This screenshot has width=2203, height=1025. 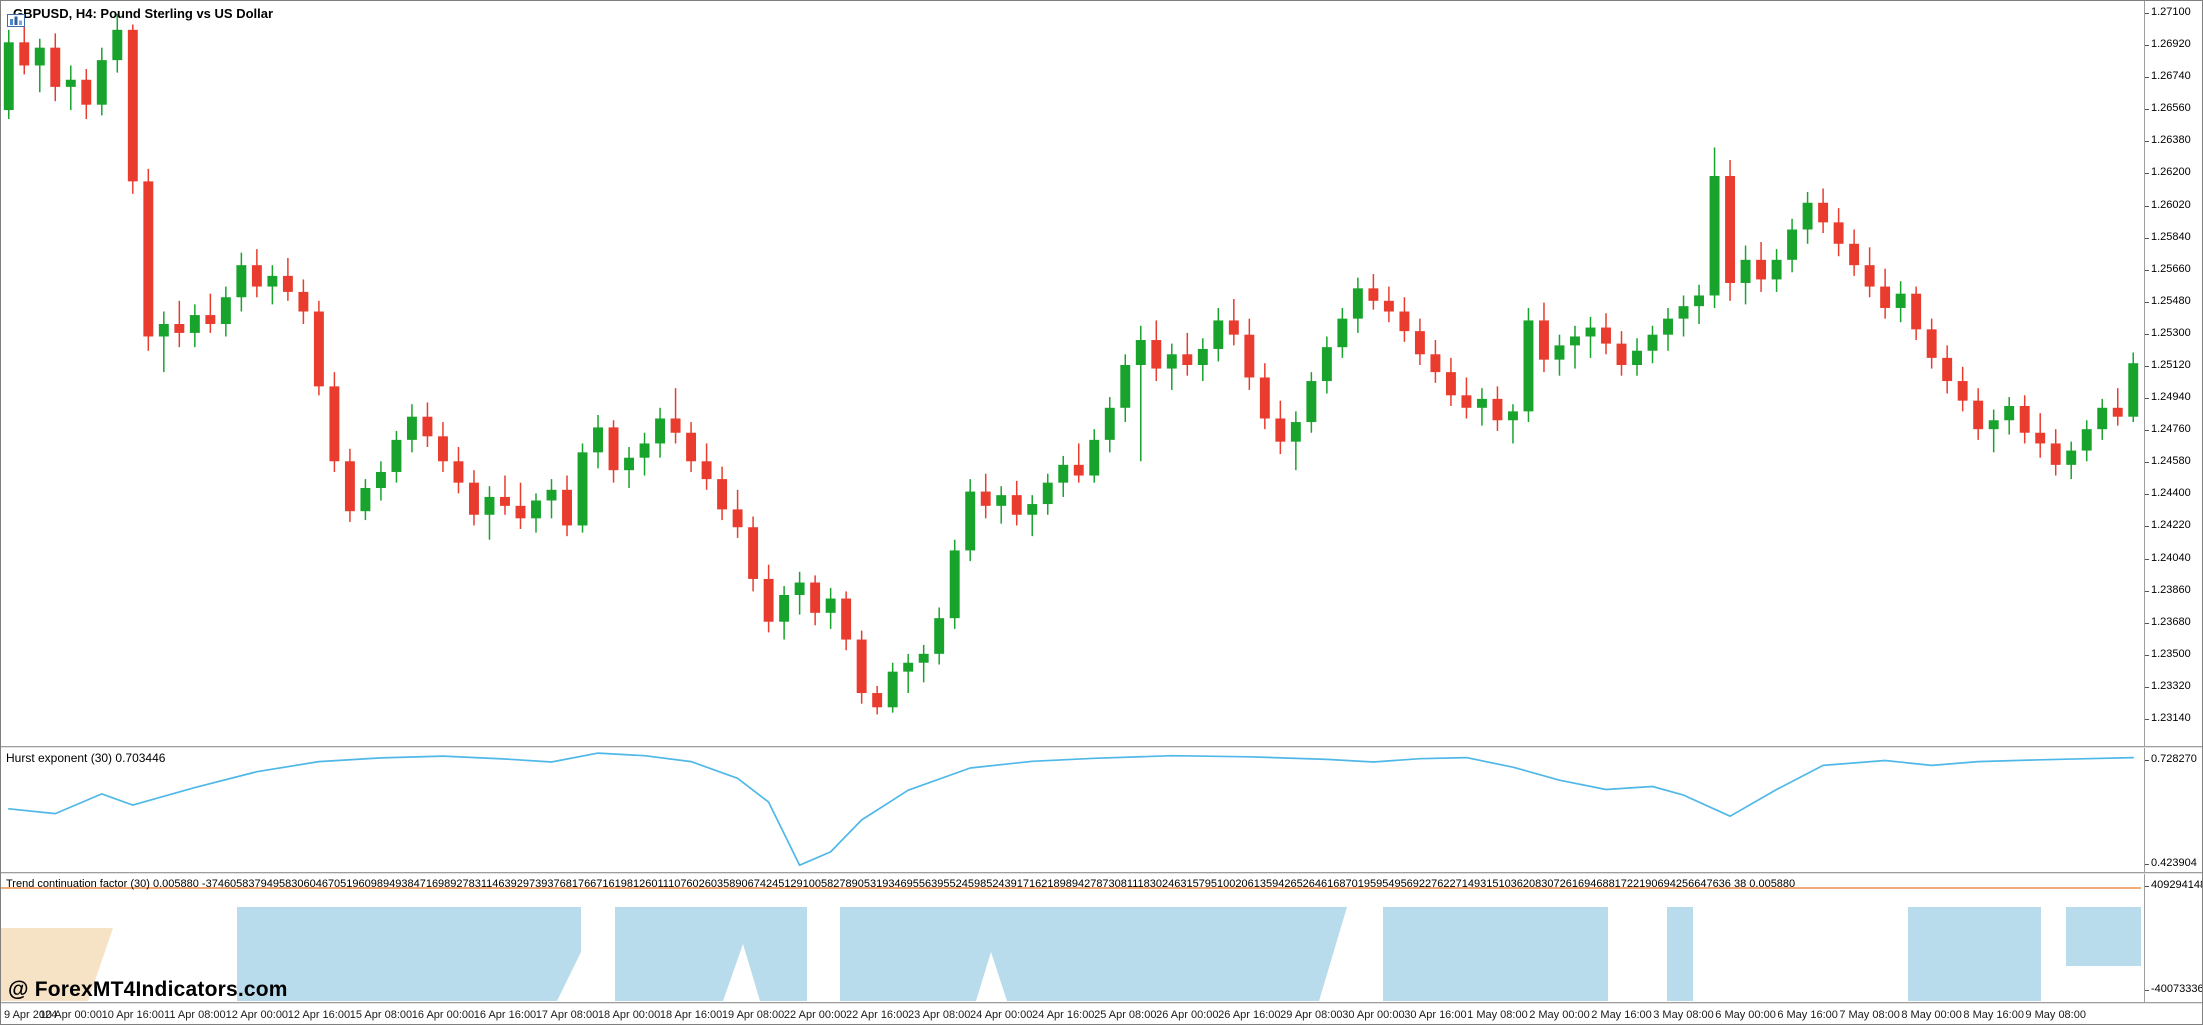 I want to click on price-scale-label: 1.25120, so click(x=2168, y=365).